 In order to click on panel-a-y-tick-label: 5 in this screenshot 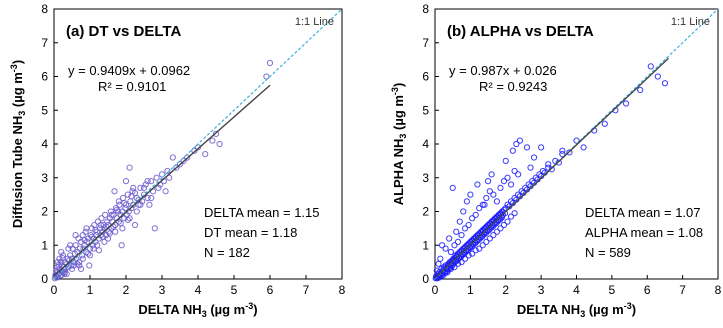, I will do `click(44, 110)`.